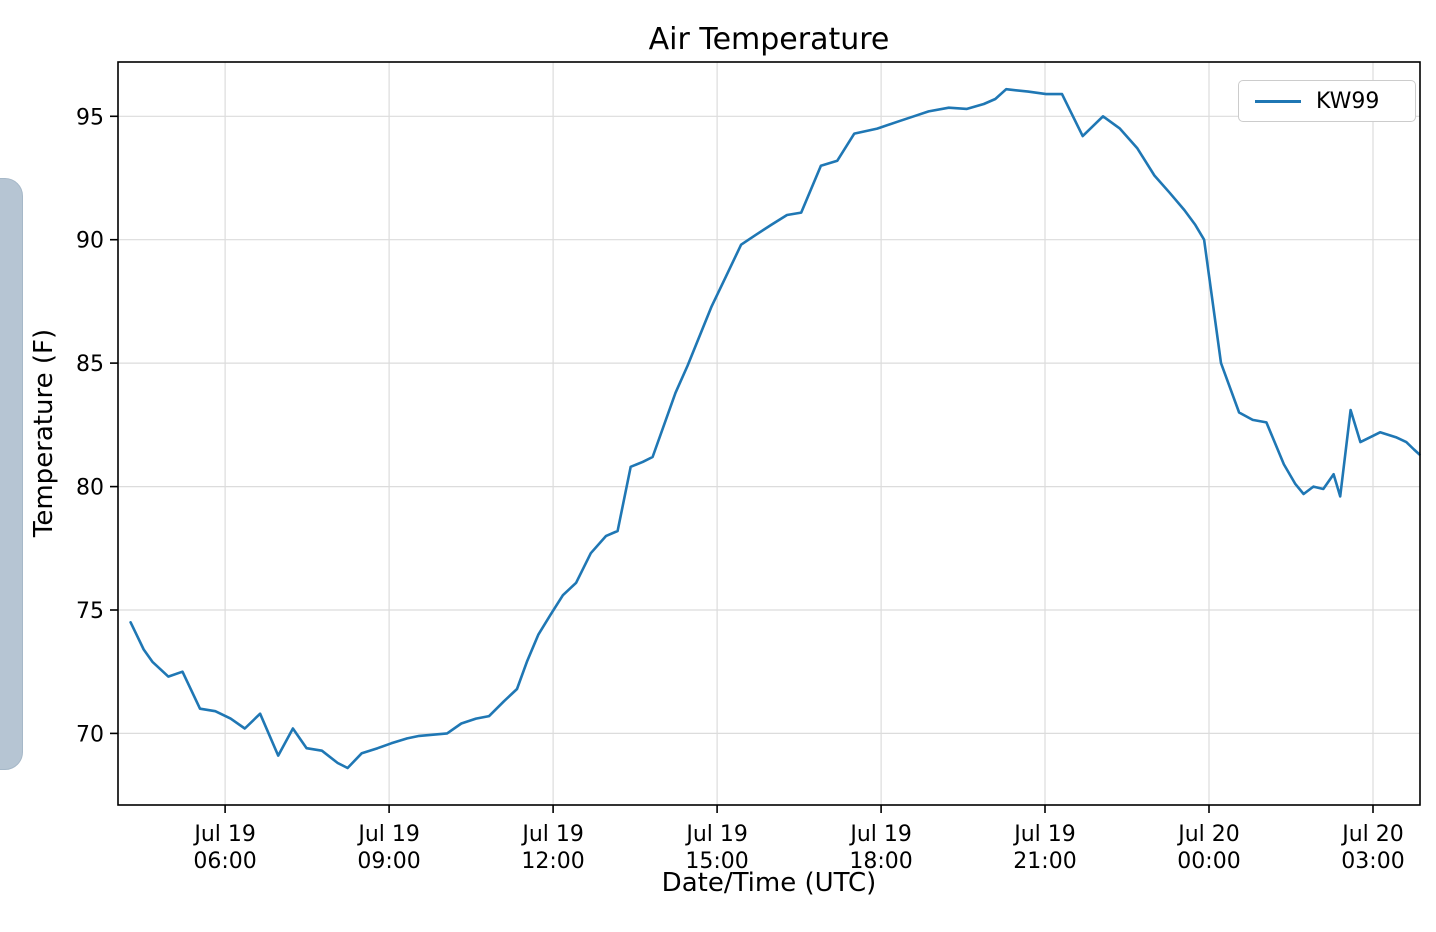 The width and height of the screenshot is (1436, 932). Describe the element at coordinates (388, 848) in the screenshot. I see `x-tick-label: Jul 19 09:00` at that location.